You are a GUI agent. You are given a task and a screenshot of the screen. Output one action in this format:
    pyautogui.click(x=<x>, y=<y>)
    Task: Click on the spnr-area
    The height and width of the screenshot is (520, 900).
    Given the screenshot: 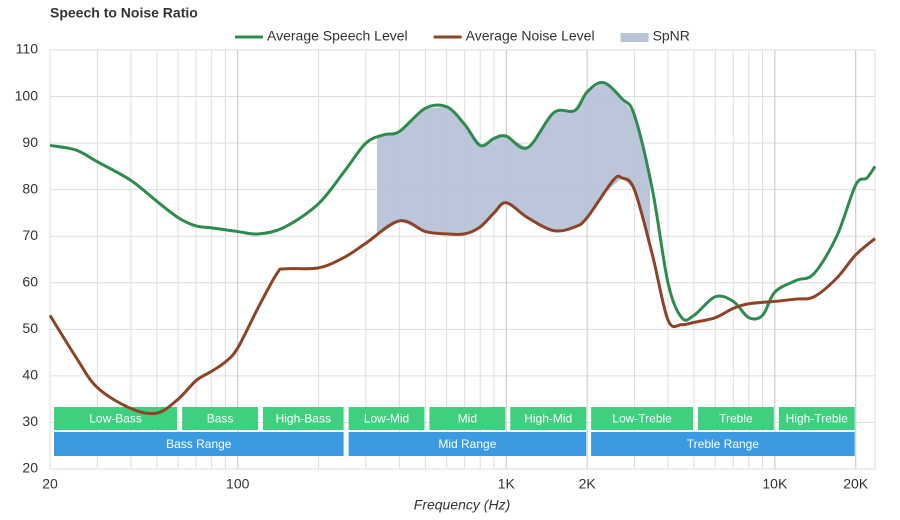 What is the action you would take?
    pyautogui.click(x=513, y=164)
    